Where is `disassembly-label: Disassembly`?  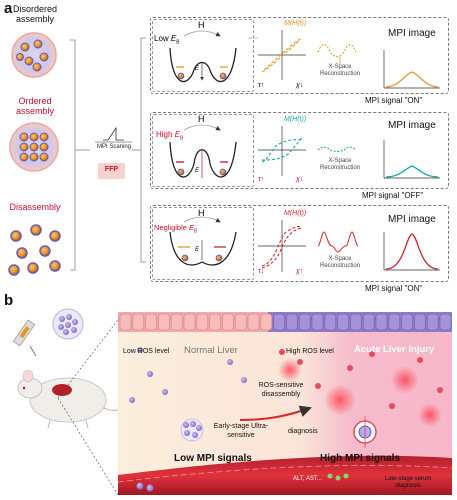
disassembly-label: Disassembly is located at coordinates (35, 207).